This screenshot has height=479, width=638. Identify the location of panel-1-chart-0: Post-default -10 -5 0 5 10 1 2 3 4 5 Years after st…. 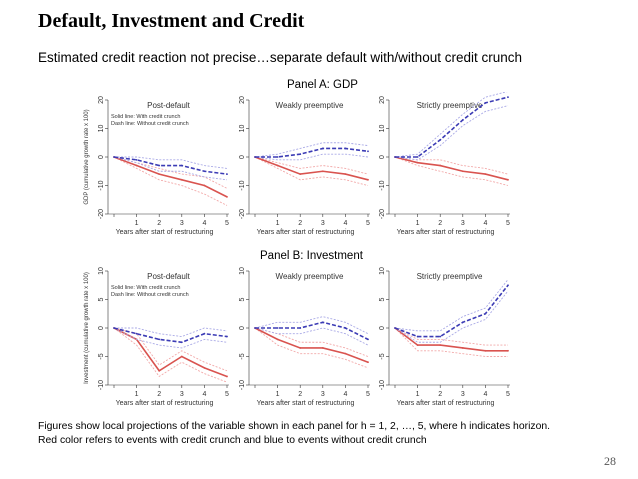
(156, 337).